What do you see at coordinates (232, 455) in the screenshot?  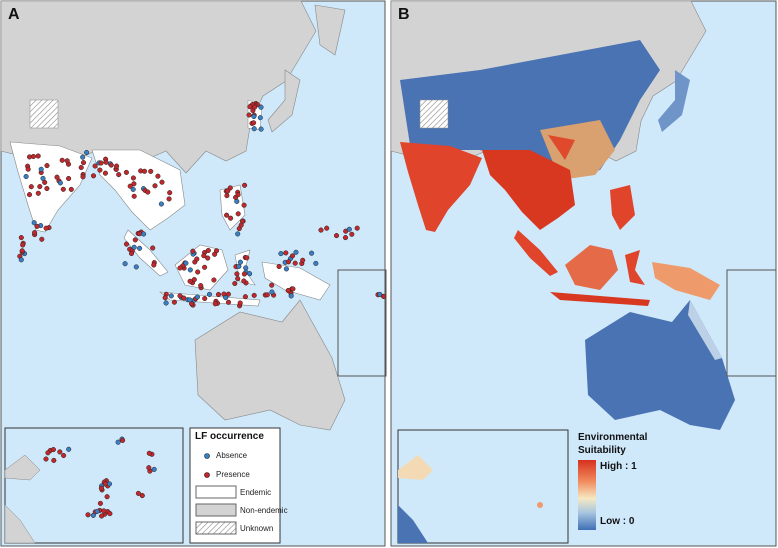 I see `legend-label: Absence` at bounding box center [232, 455].